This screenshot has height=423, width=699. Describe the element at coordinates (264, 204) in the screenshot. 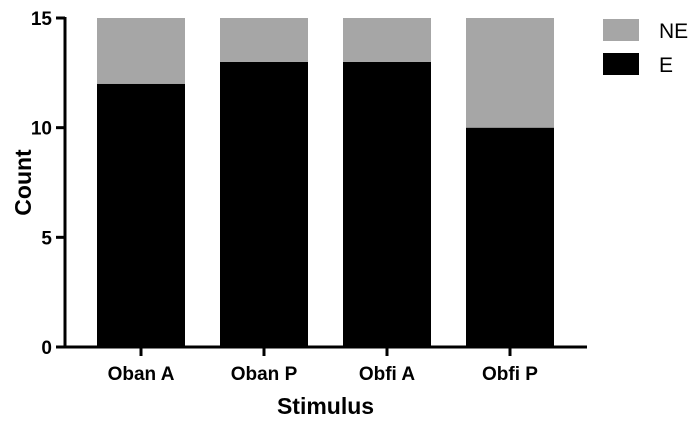

I see `bar-oban-p-e` at that location.